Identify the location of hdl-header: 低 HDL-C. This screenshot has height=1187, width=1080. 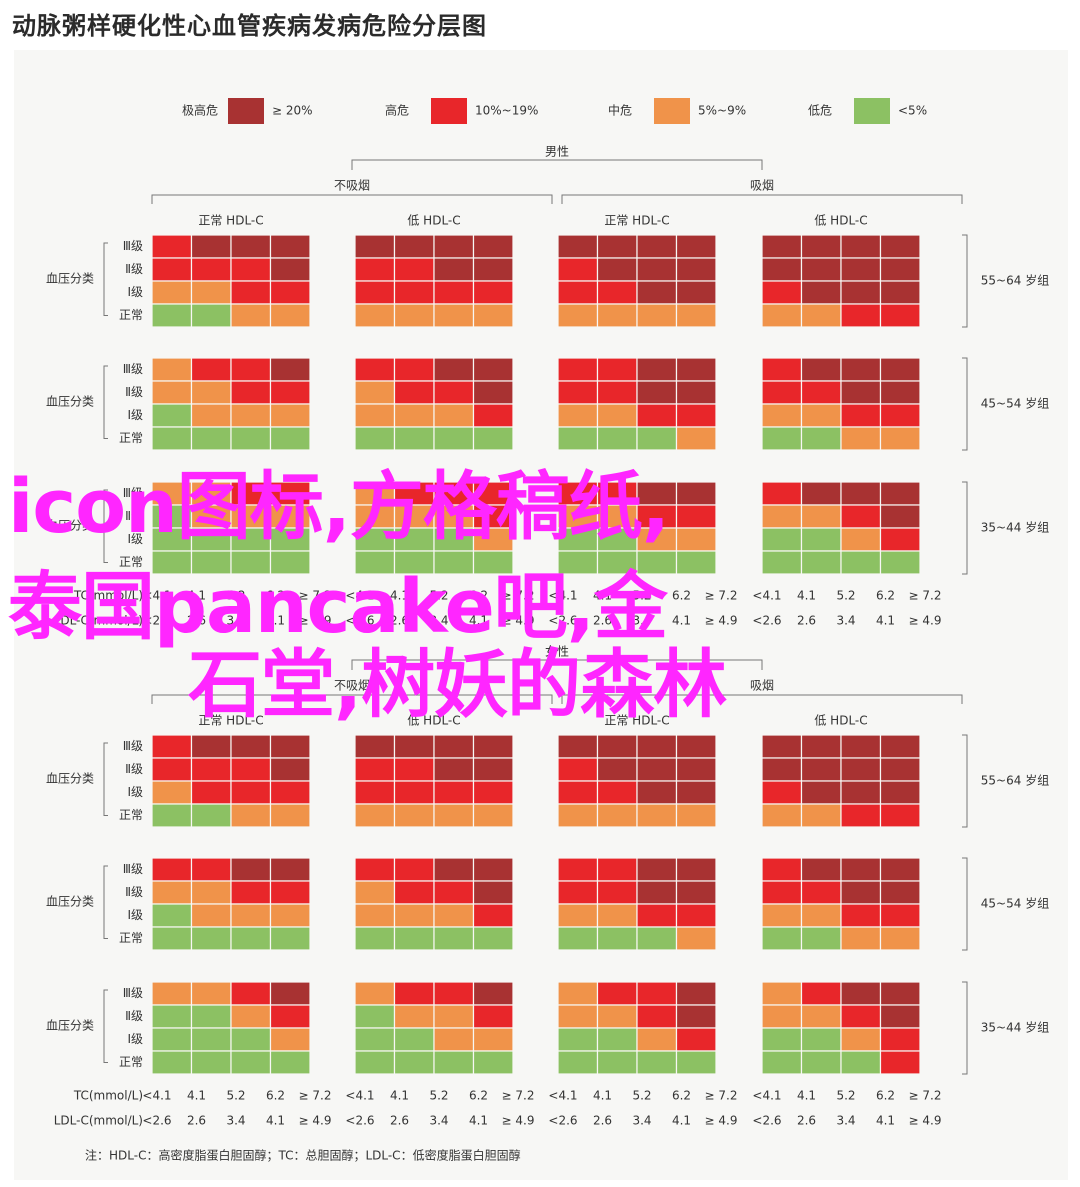
(433, 721).